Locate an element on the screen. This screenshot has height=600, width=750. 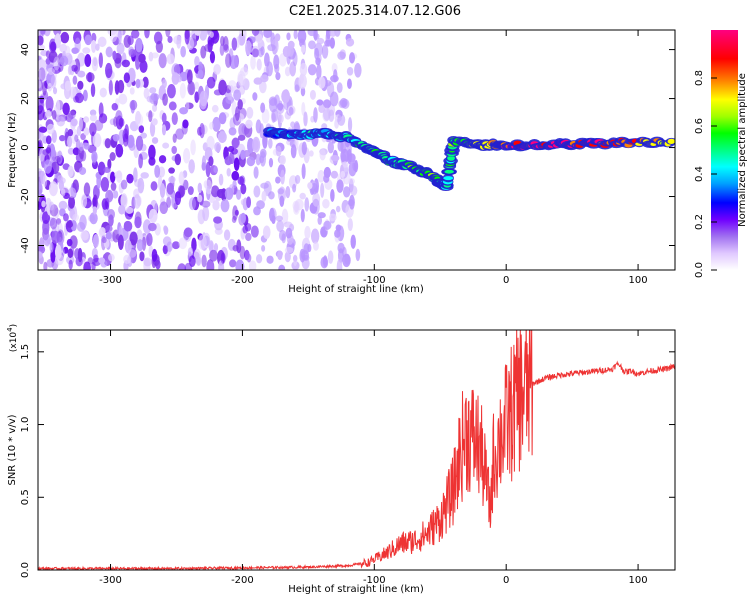
spectrogram-y-tick-label: 0 is located at coordinates (25, 147).